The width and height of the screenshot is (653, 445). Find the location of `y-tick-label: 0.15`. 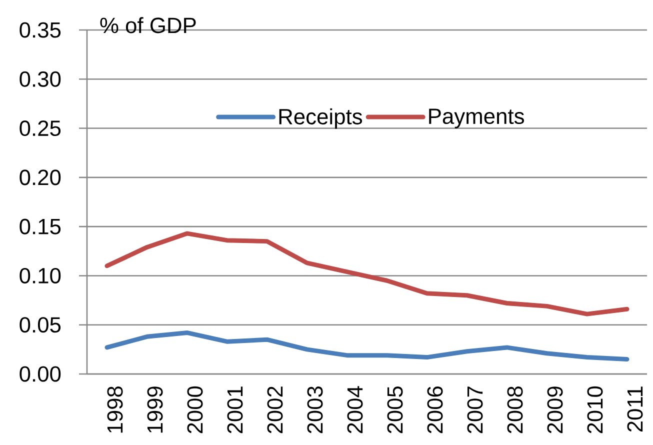

y-tick-label: 0.15 is located at coordinates (40, 226).